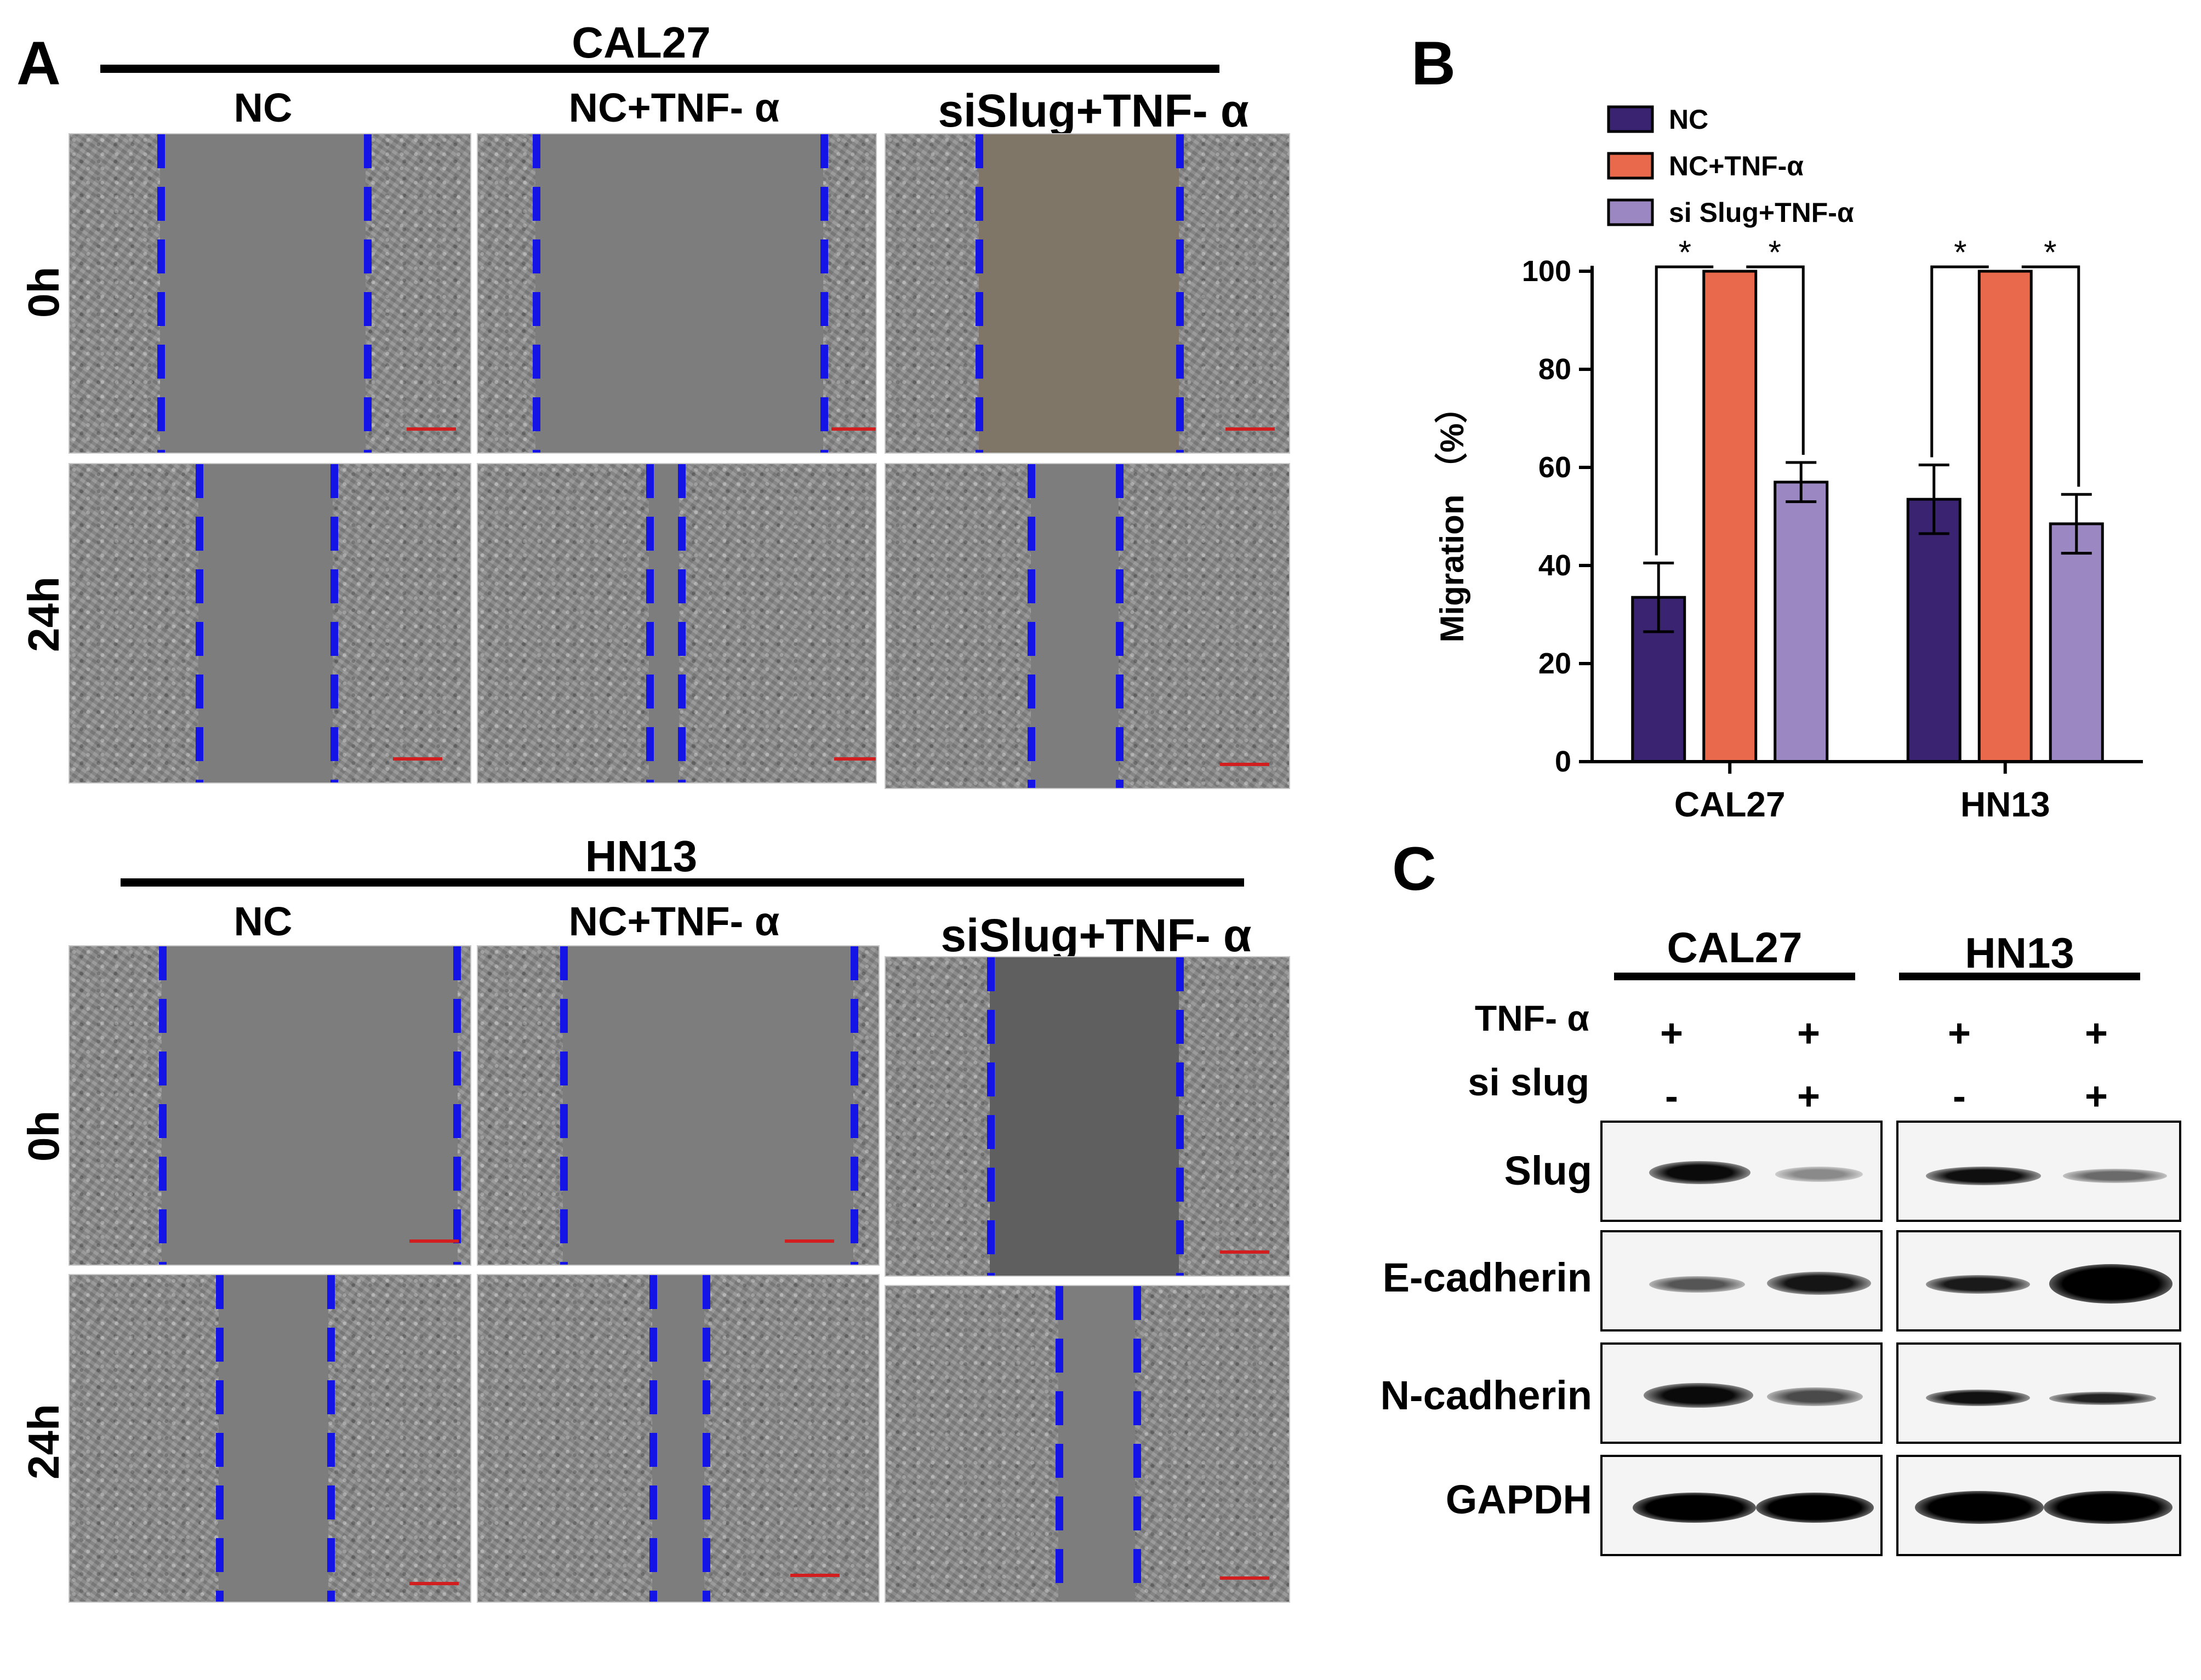  Describe the element at coordinates (1741, 1281) in the screenshot. I see `blot-cal27-e-cadherin` at that location.